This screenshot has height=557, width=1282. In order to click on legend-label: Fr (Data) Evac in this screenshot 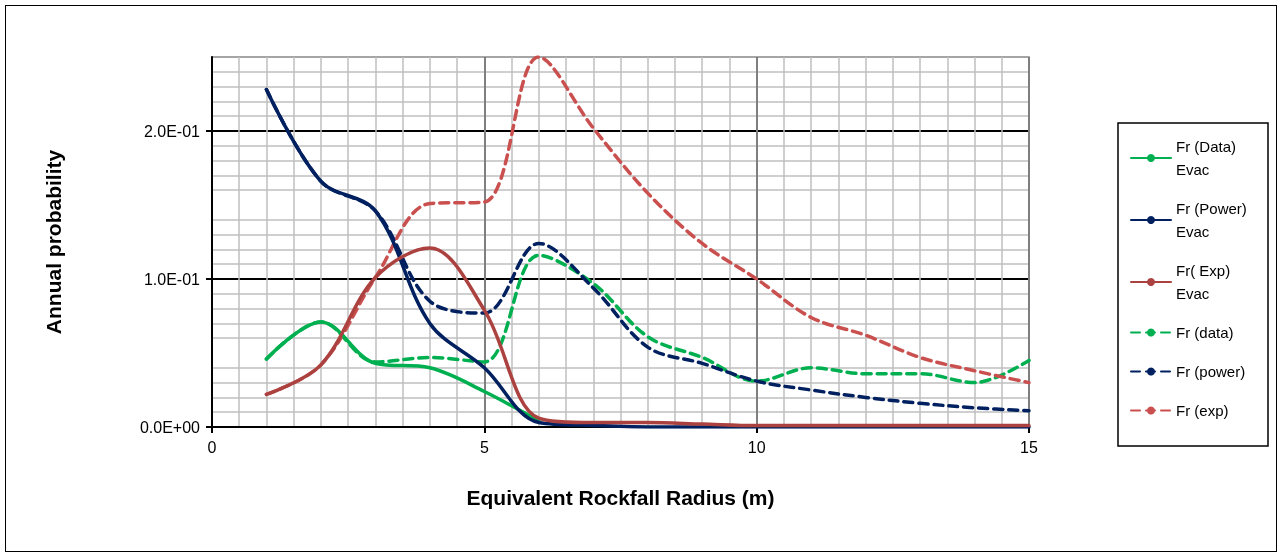, I will do `click(1208, 158)`.